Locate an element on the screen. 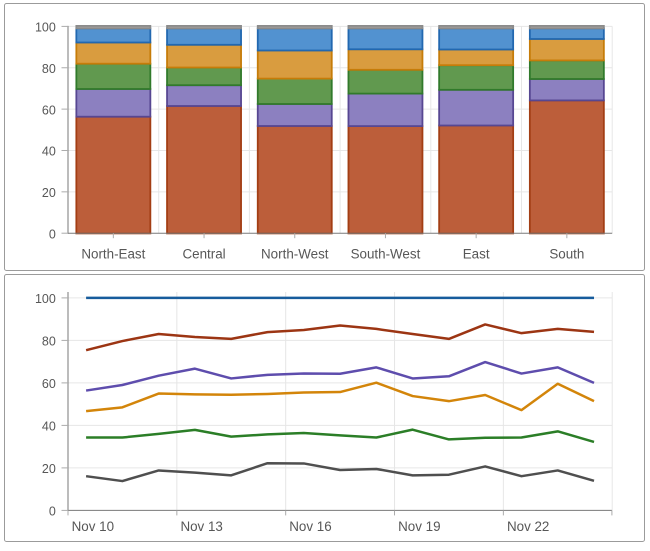  svg-text: Nov 22 is located at coordinates (528, 526).